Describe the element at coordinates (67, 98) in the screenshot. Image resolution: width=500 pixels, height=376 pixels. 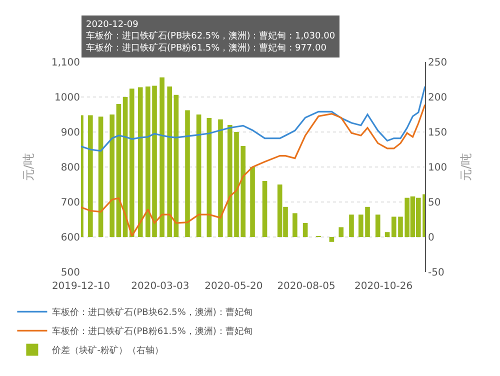
I see `y-tick-label: 1000` at that location.